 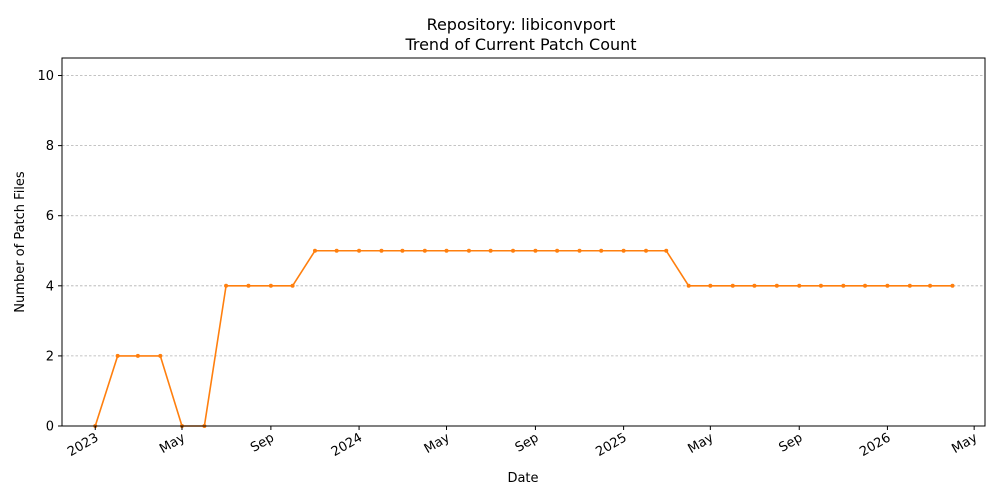 What do you see at coordinates (521, 24) in the screenshot?
I see `chart-title: Repository: libiconvport` at bounding box center [521, 24].